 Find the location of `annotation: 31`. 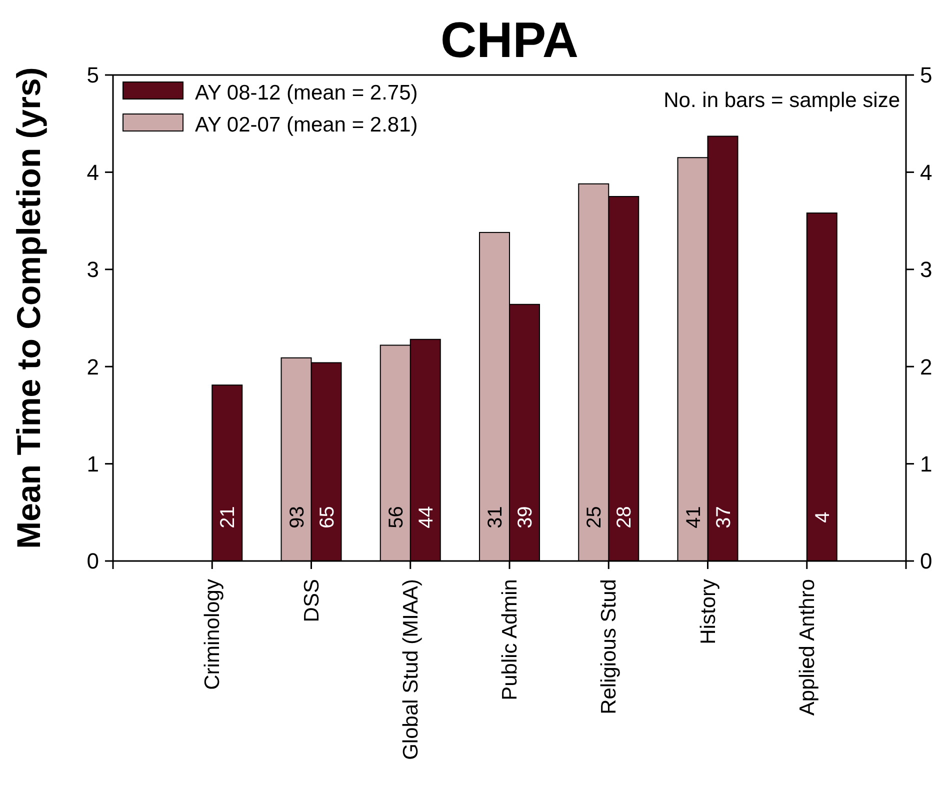

annotation: 31 is located at coordinates (495, 517).